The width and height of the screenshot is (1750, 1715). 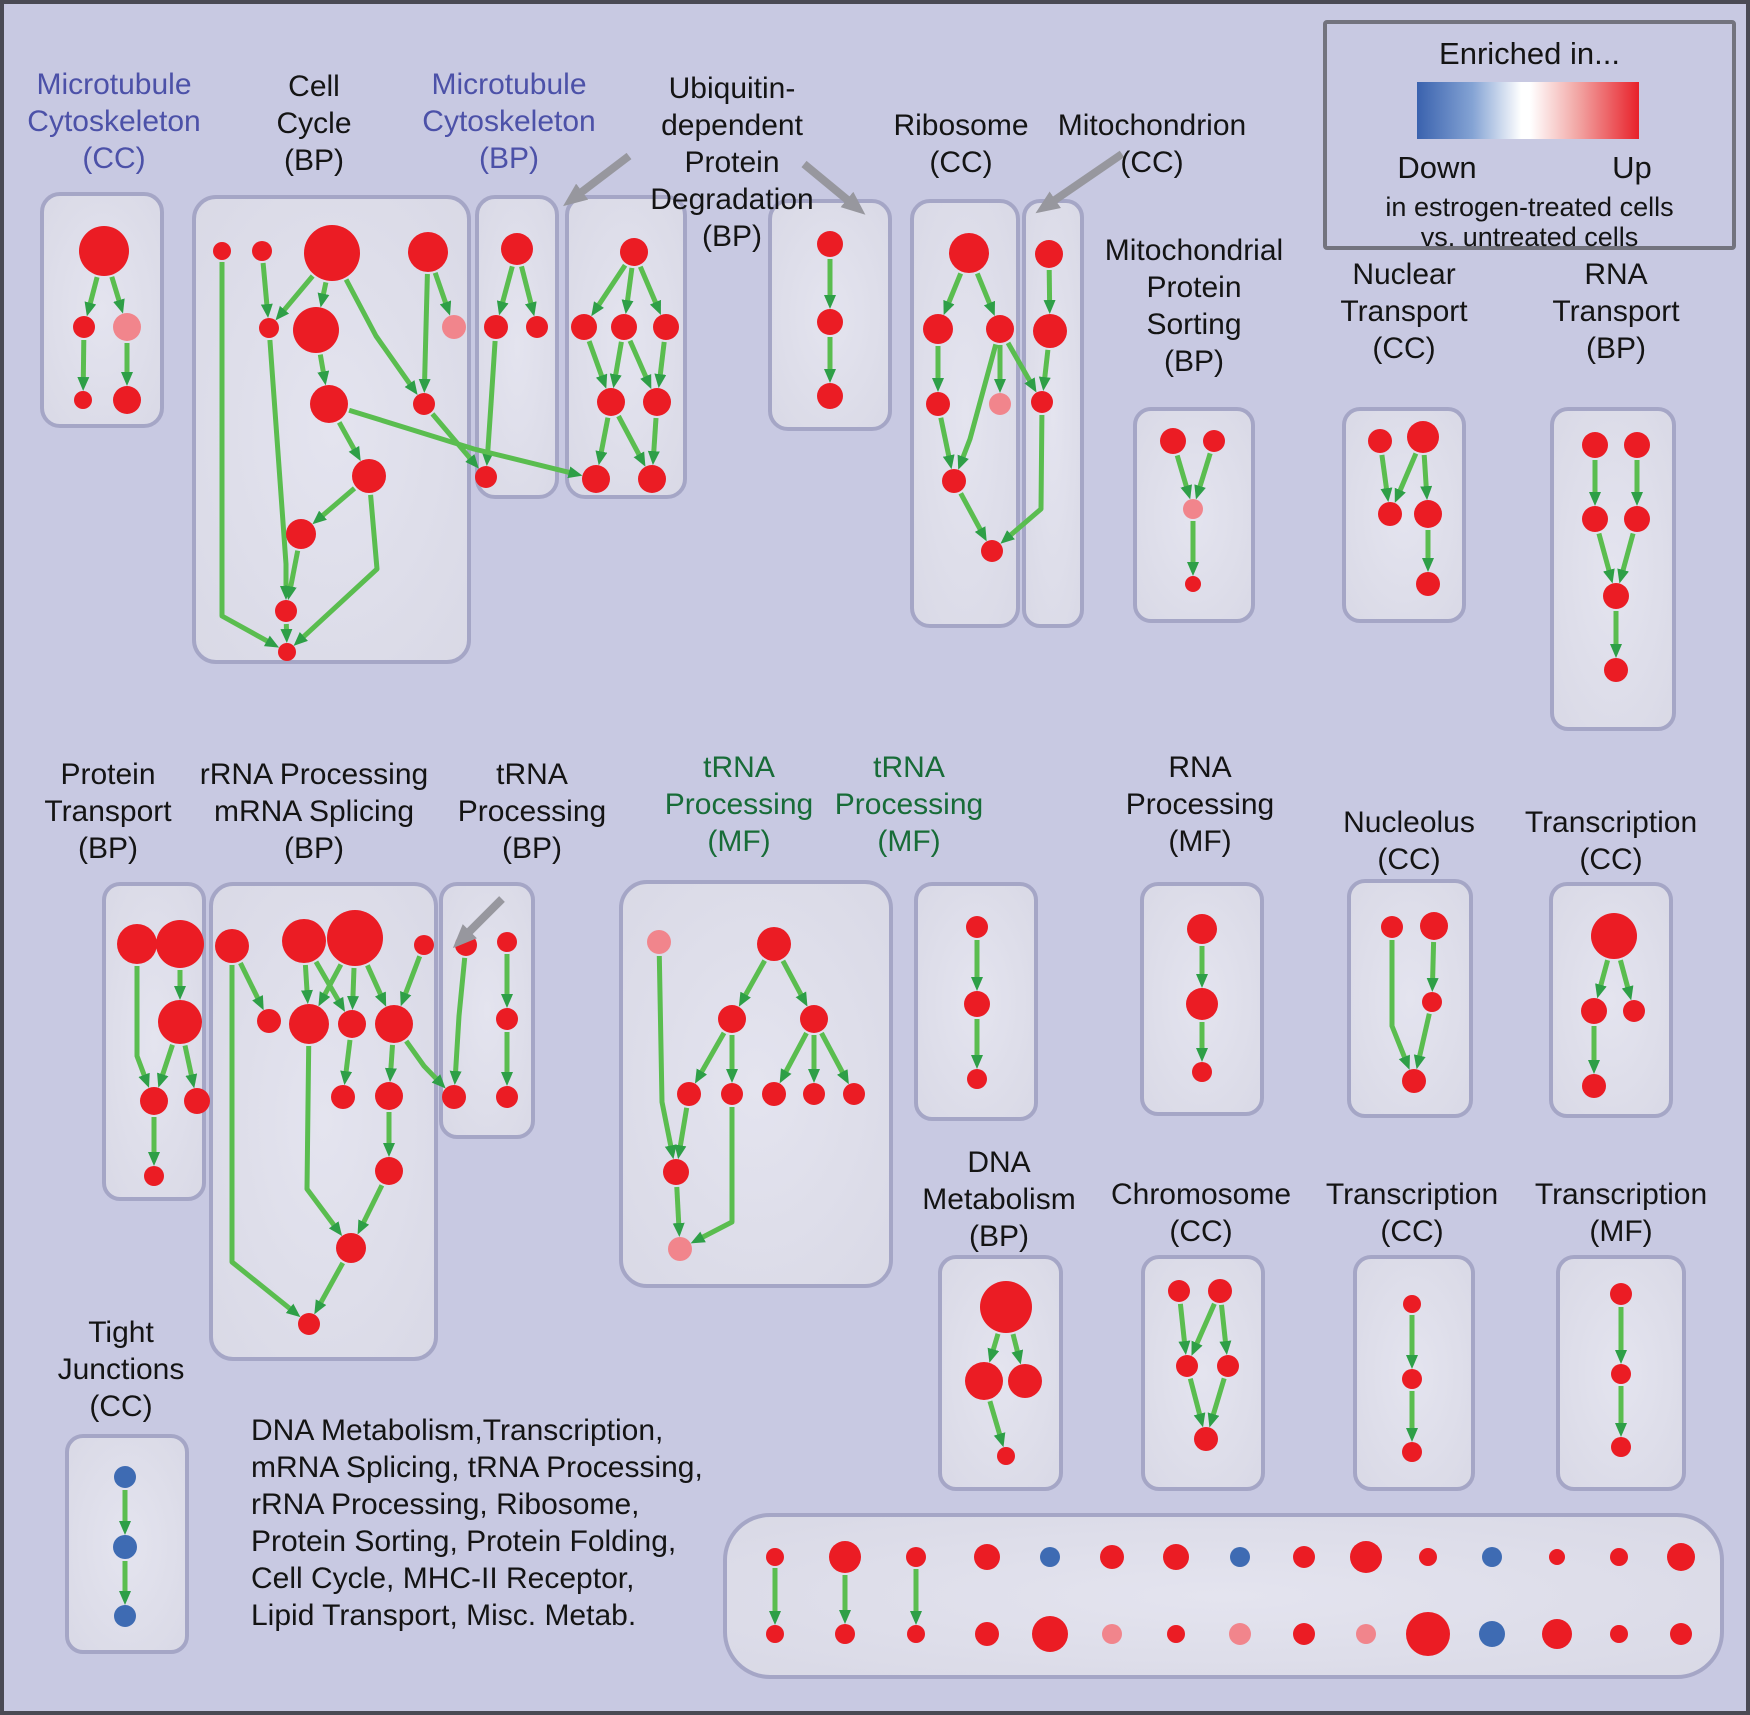 What do you see at coordinates (1595, 445) in the screenshot?
I see `rna_trans-term-node-a` at bounding box center [1595, 445].